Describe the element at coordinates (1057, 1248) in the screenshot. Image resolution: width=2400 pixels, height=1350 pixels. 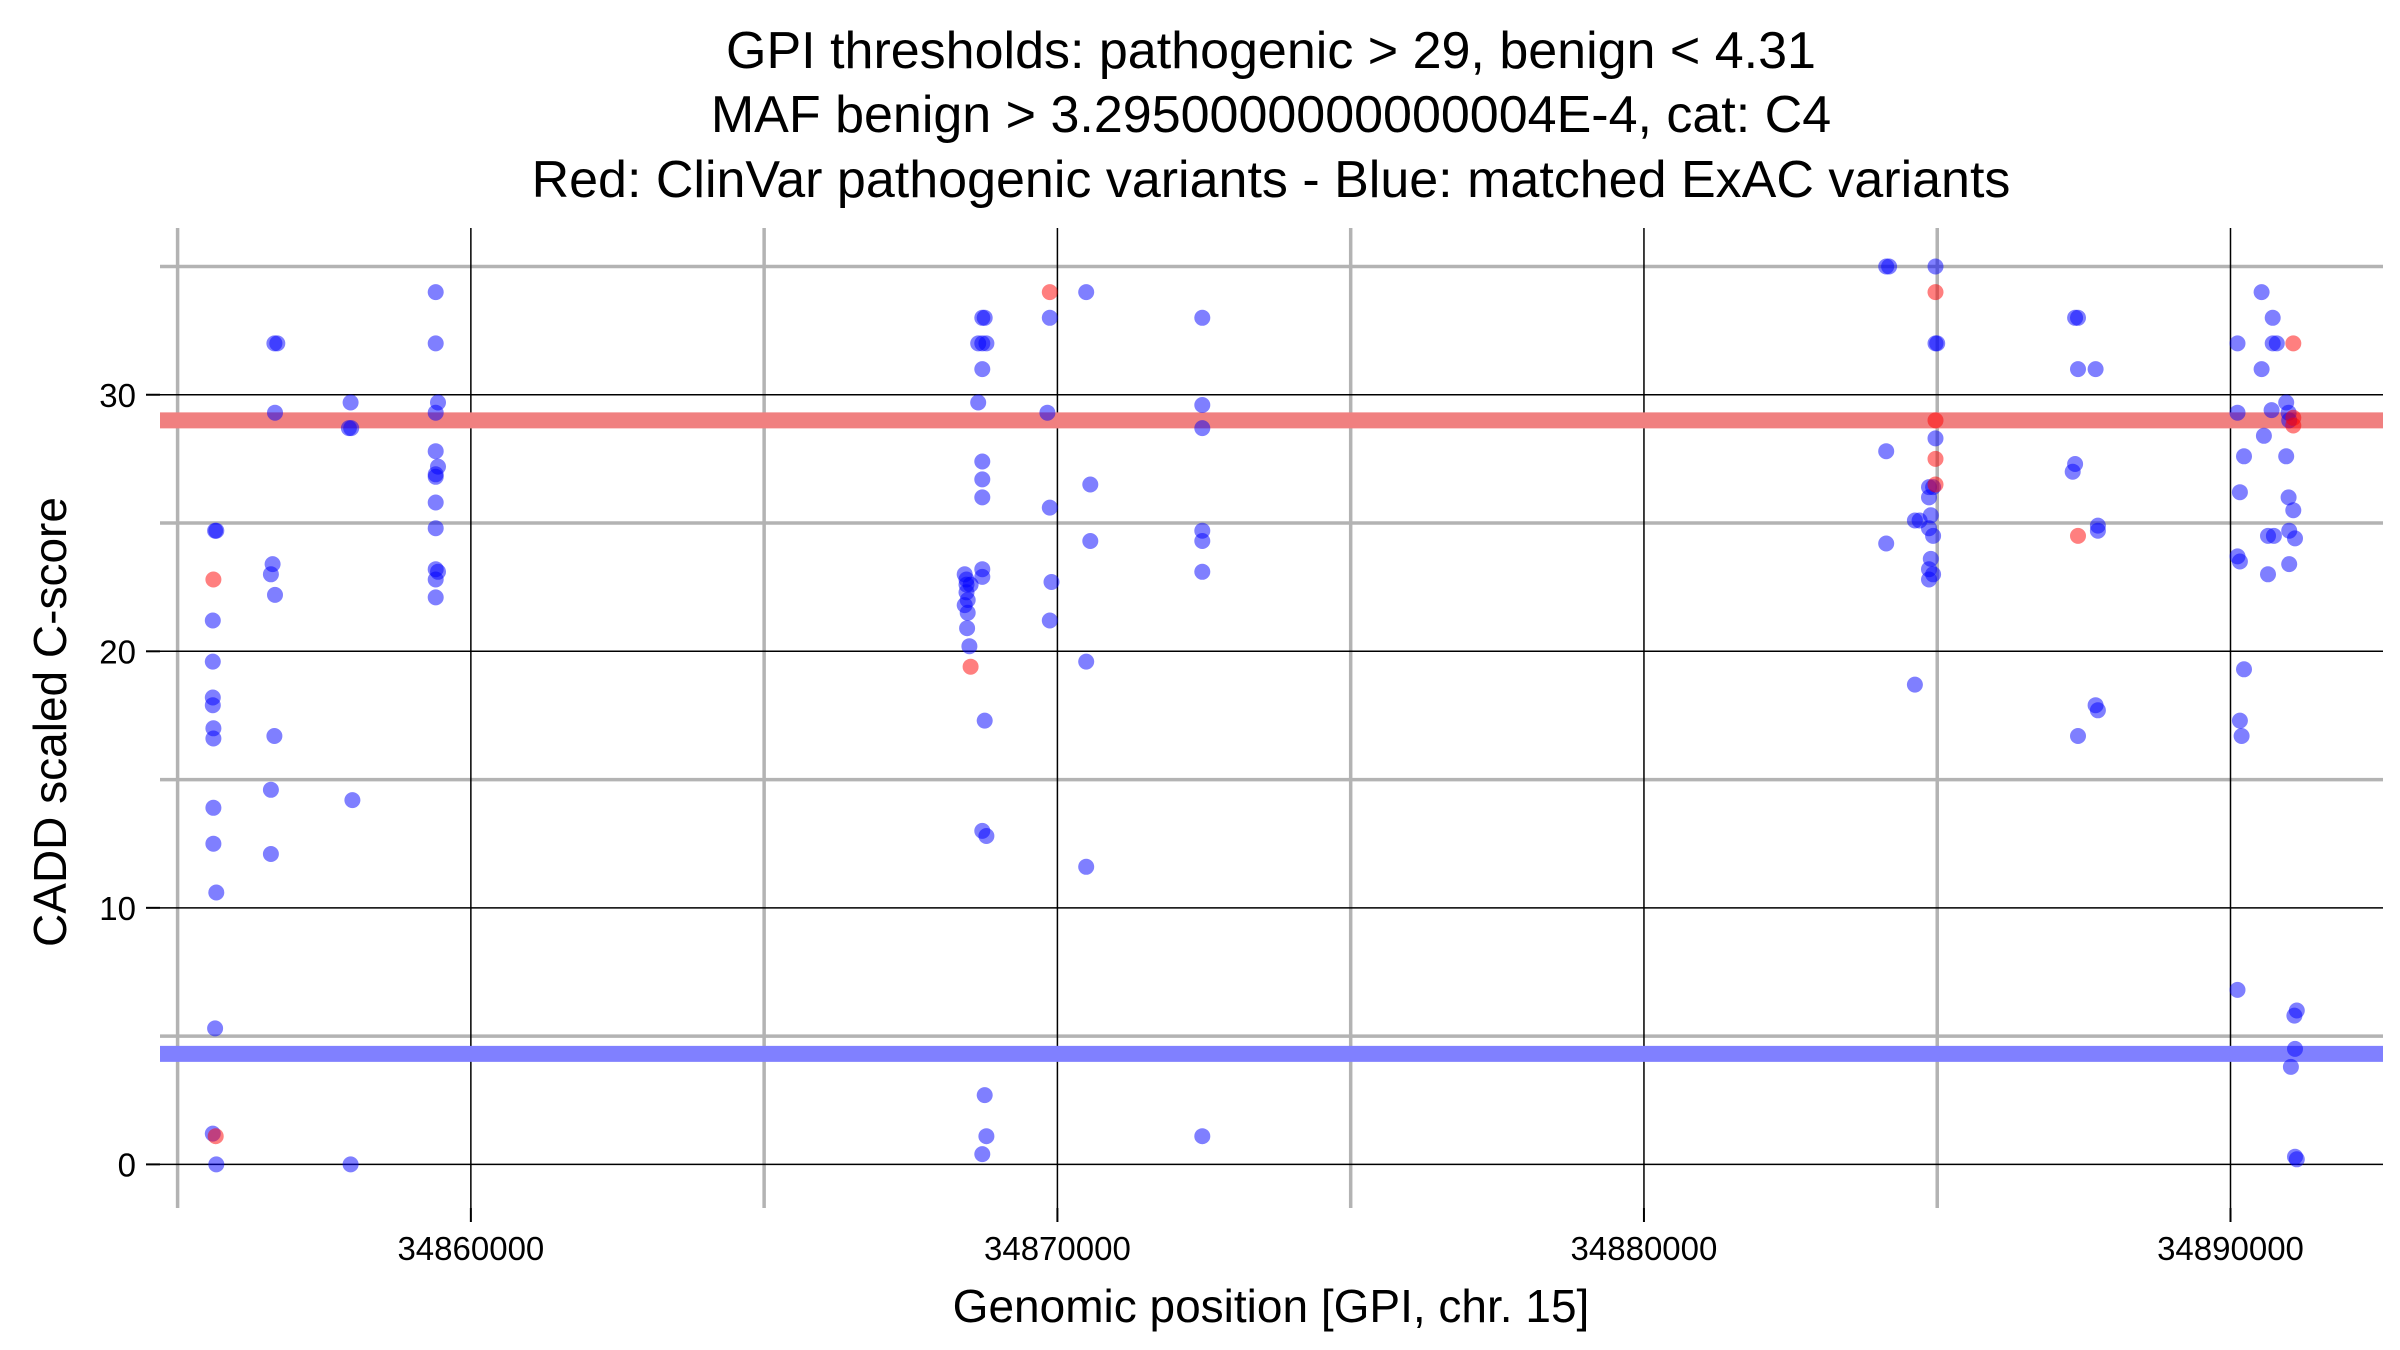
I see `x-tick-label-1: 34870000` at that location.